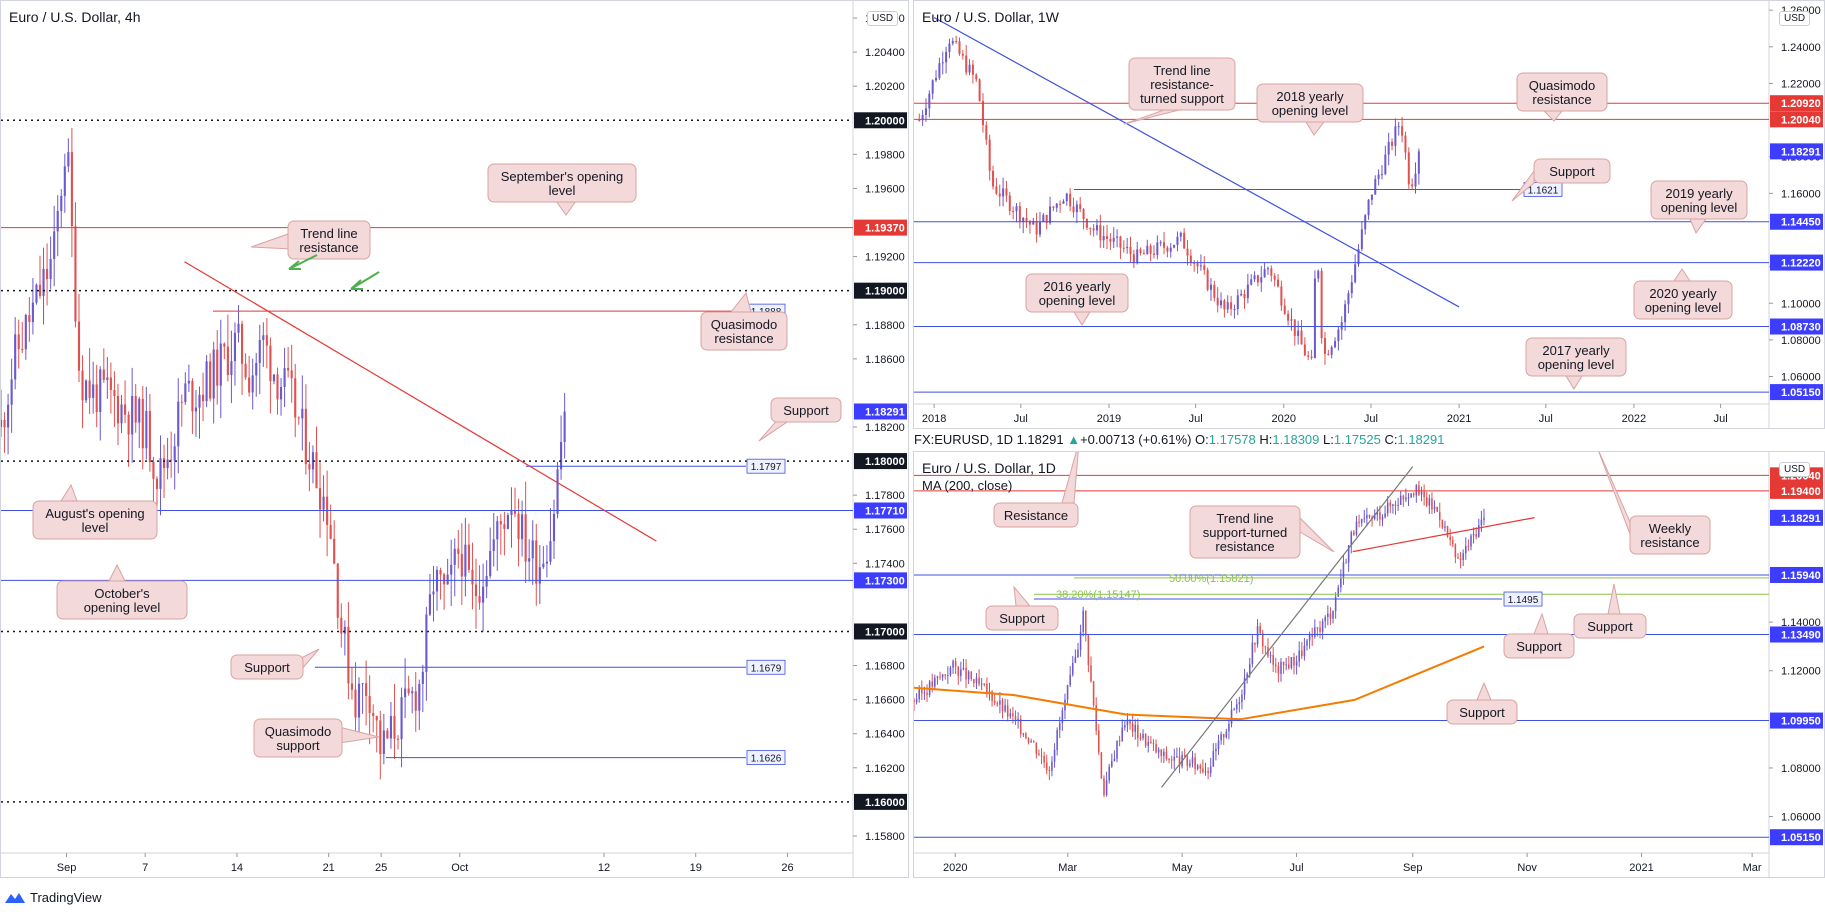 This screenshot has width=1825, height=914. Describe the element at coordinates (963, 439) in the screenshot. I see `symbol-label: FX:EURUSD, 1D` at that location.